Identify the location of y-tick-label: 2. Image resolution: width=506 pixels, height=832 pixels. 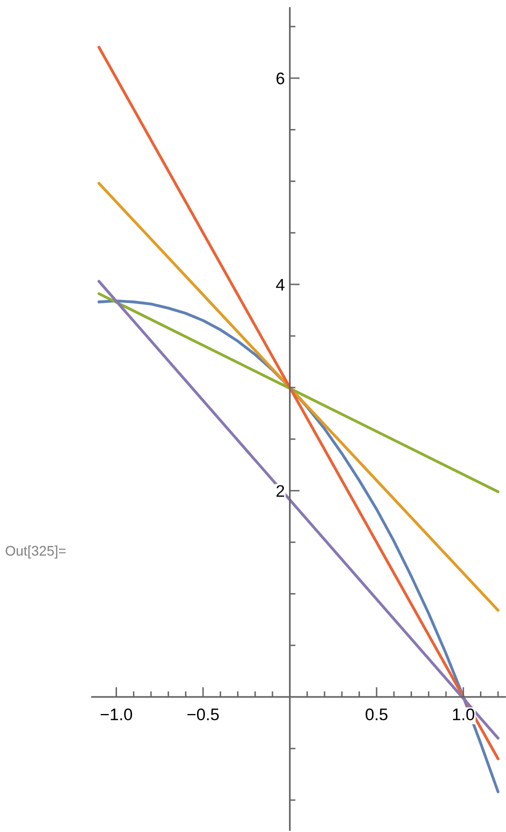
(280, 491).